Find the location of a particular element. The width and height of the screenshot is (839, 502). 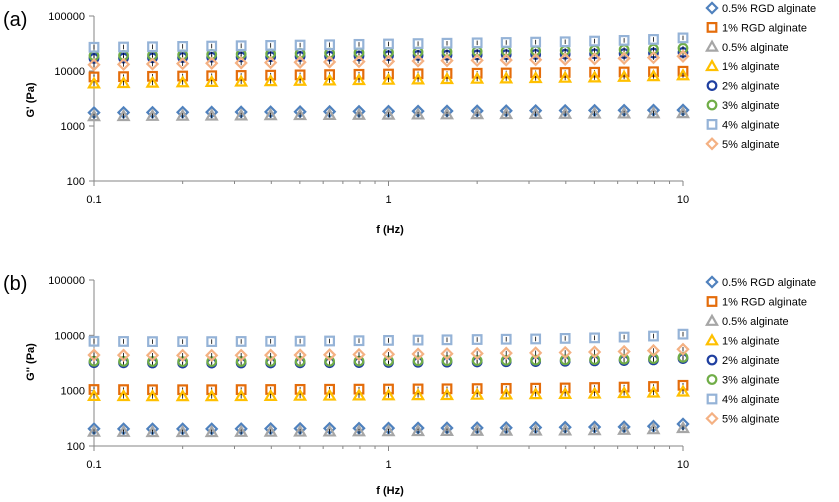

panel-b-label: (b) is located at coordinates (15, 284).